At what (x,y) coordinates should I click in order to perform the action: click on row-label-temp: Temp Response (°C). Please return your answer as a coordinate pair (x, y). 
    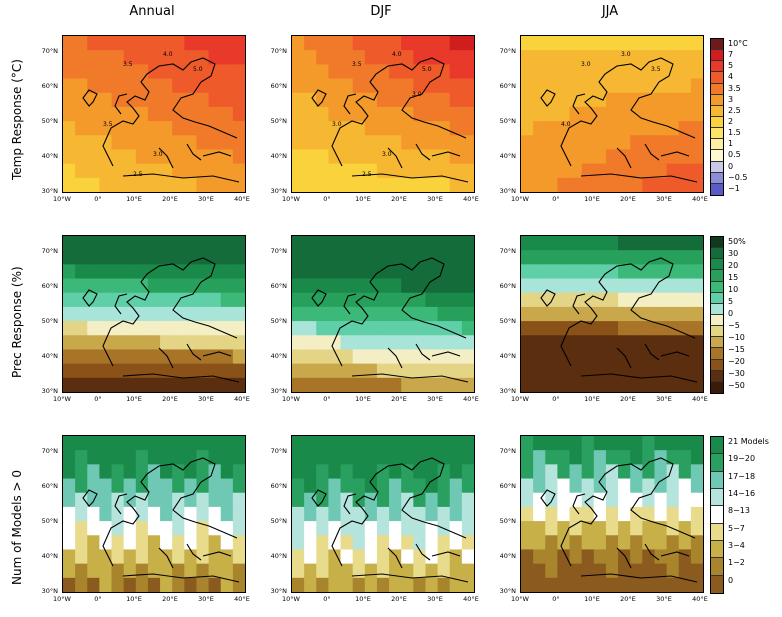
    Looking at the image, I should click on (17, 119).